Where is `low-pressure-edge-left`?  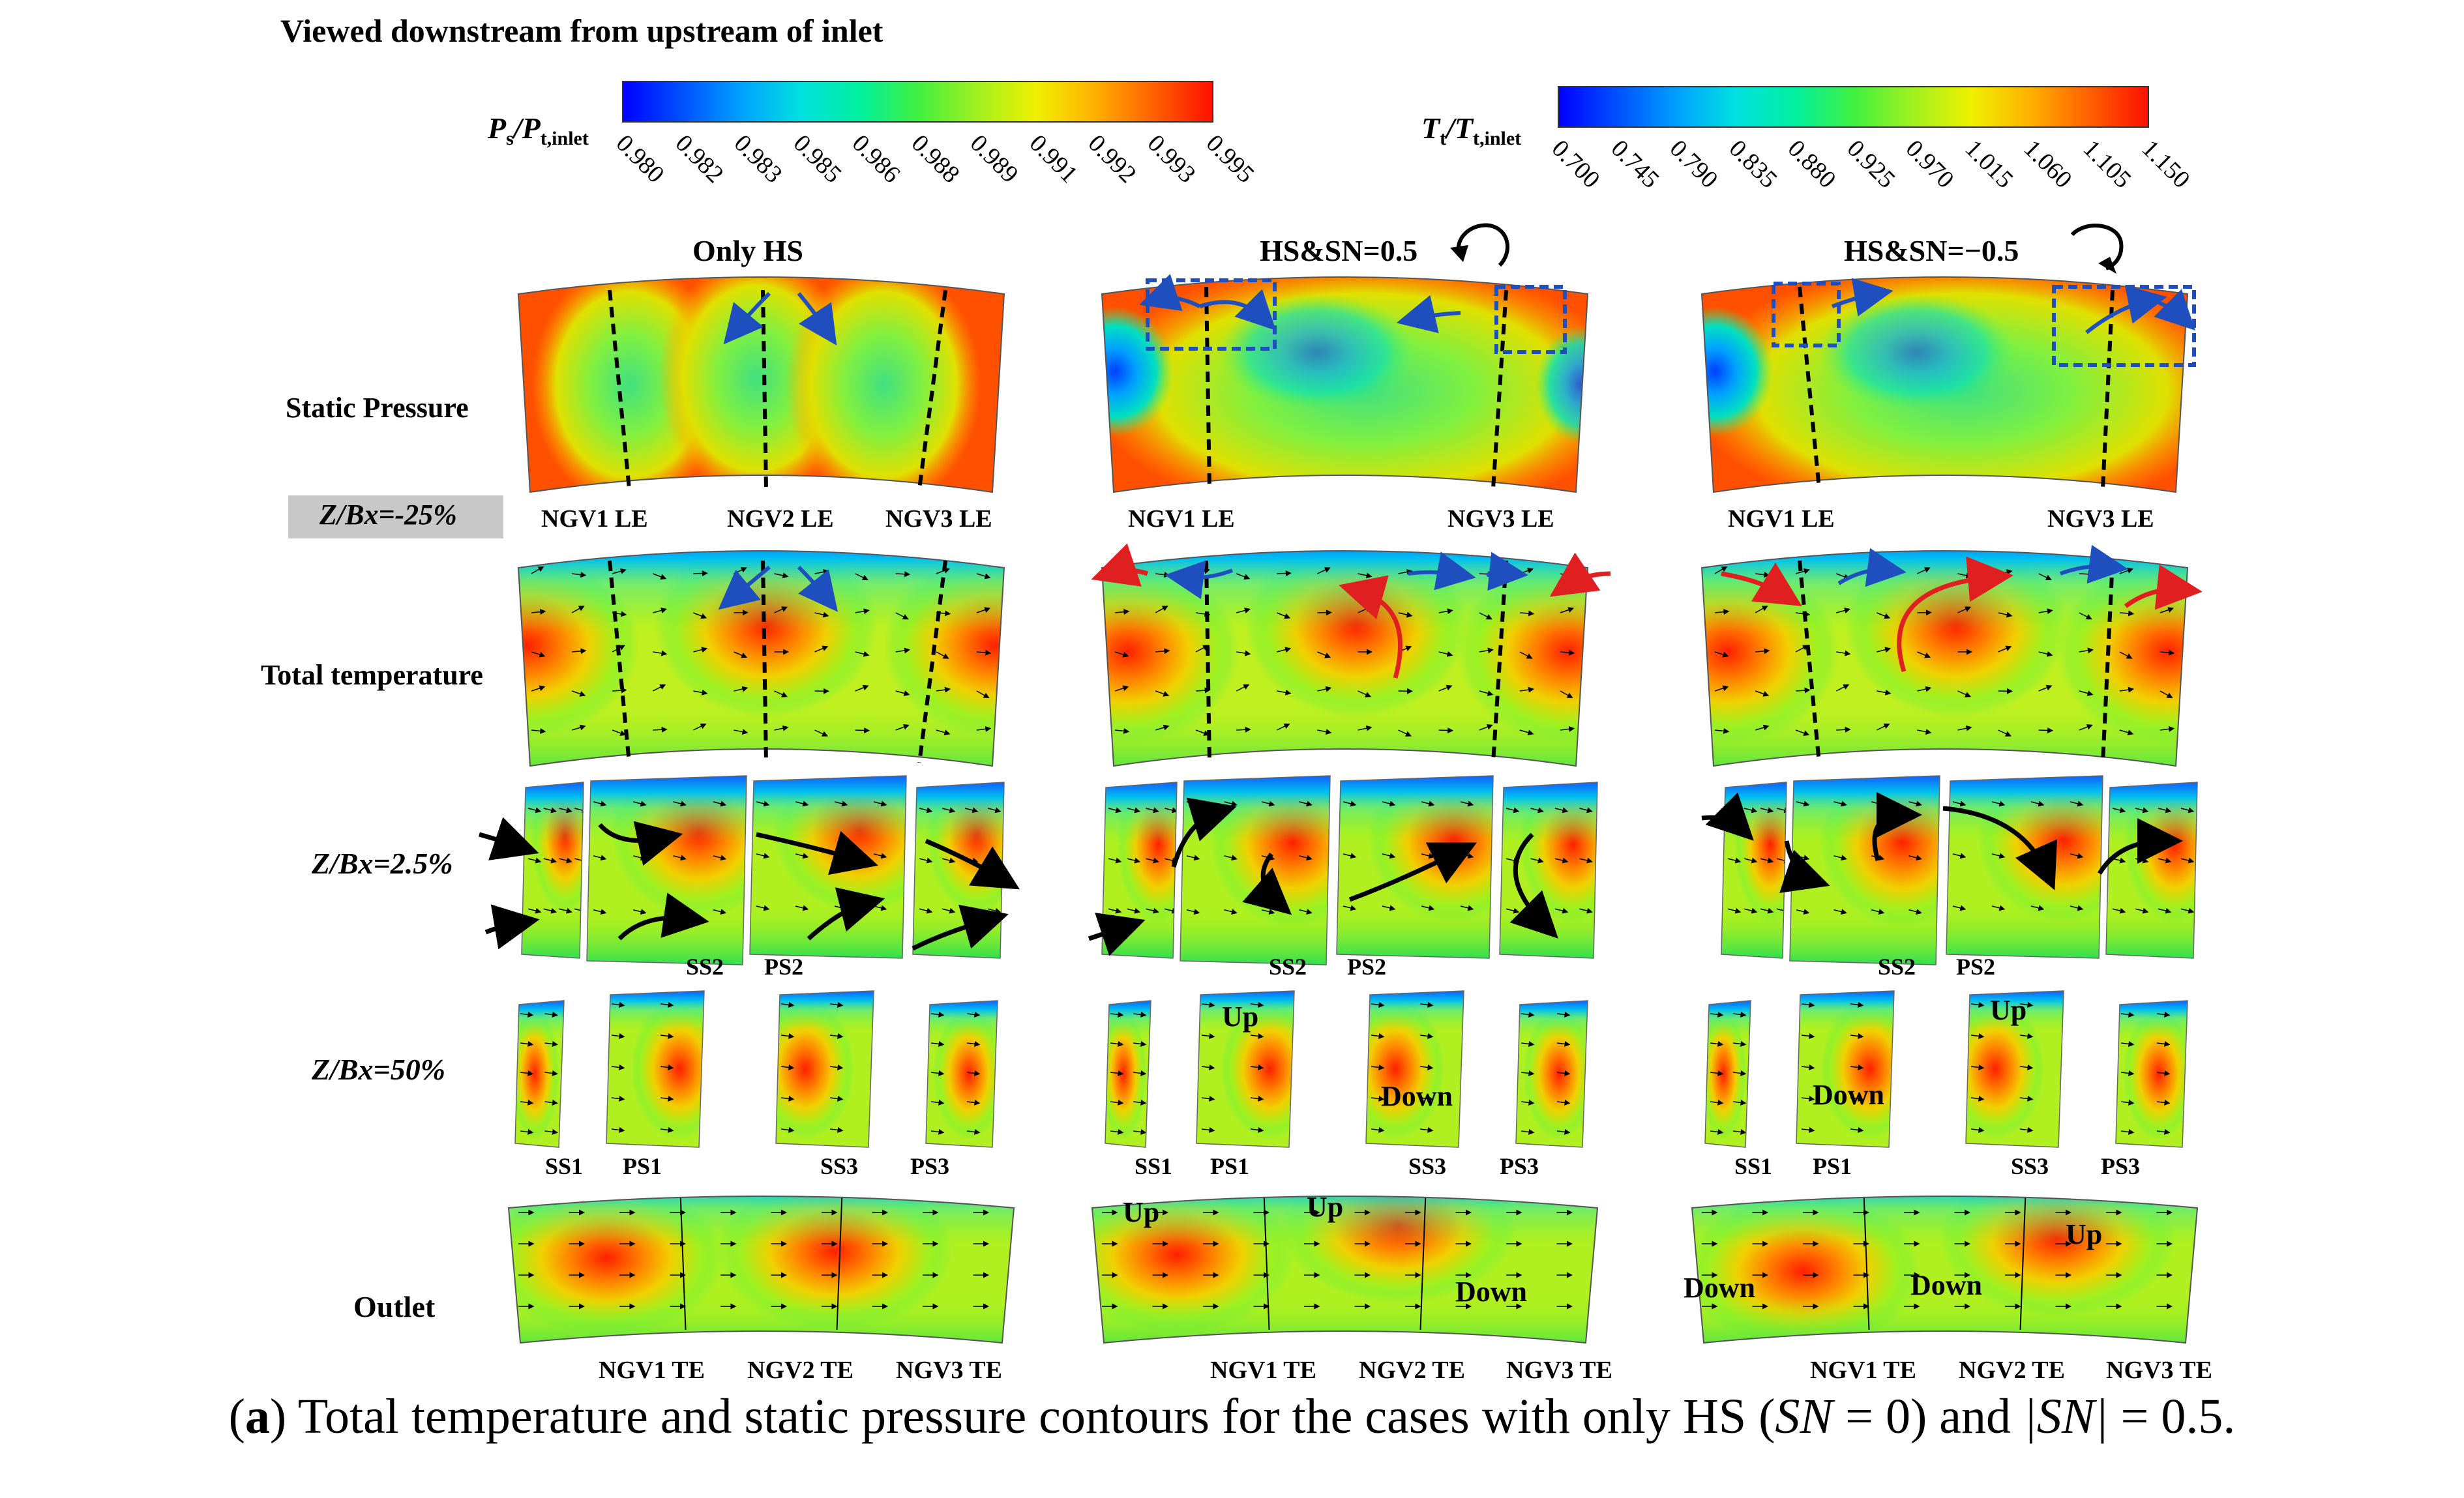 low-pressure-edge-left is located at coordinates (1138, 371).